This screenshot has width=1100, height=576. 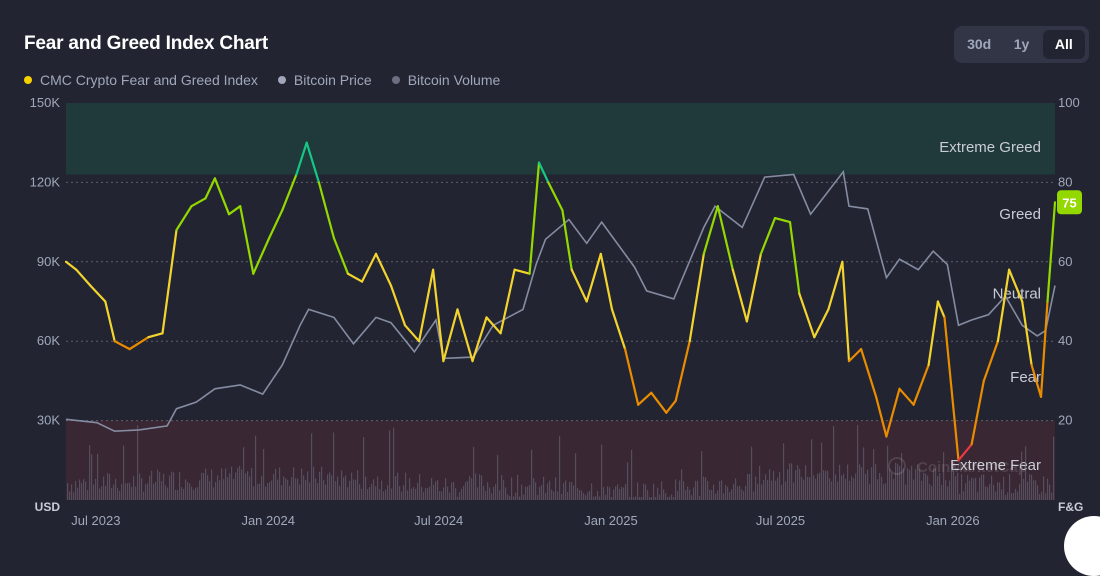 What do you see at coordinates (1063, 44) in the screenshot?
I see `range-all-button: All` at bounding box center [1063, 44].